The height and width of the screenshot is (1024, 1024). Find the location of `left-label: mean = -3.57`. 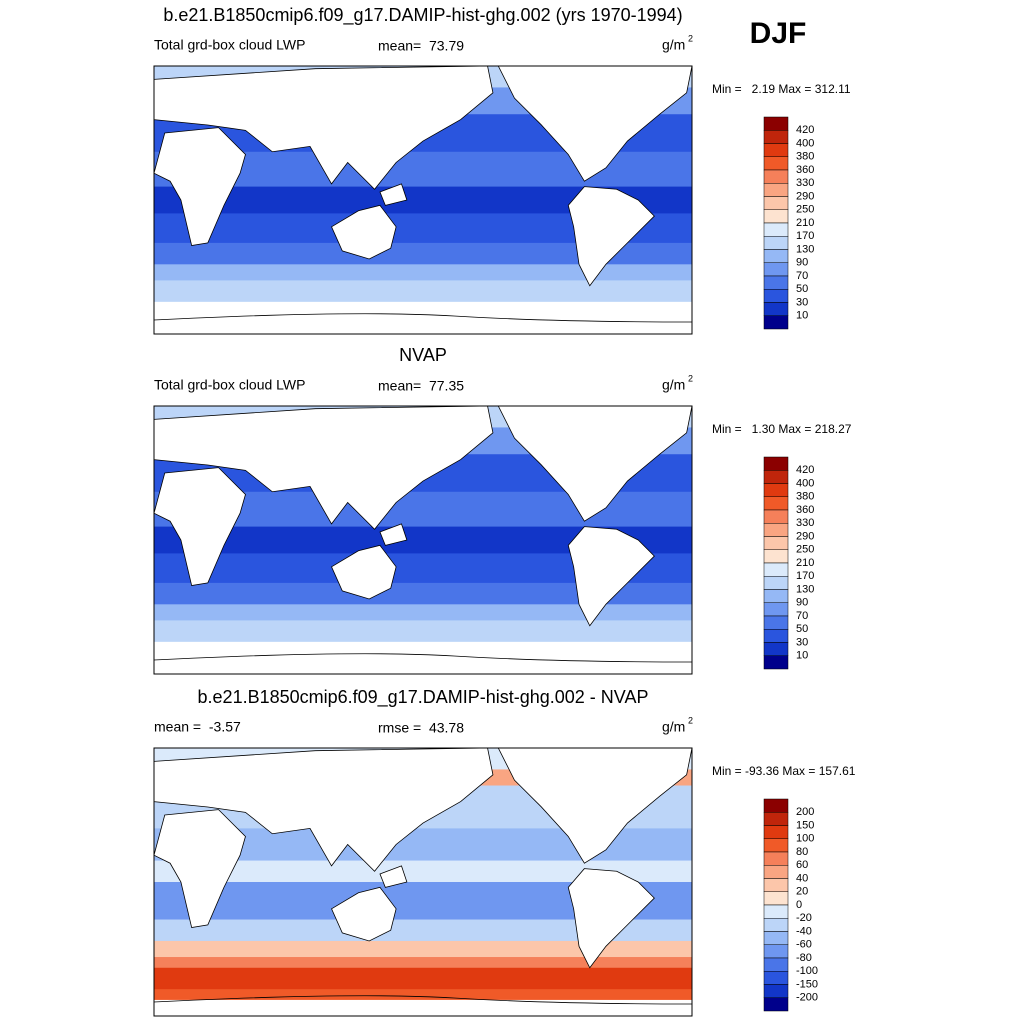

left-label: mean = -3.57 is located at coordinates (197, 727).